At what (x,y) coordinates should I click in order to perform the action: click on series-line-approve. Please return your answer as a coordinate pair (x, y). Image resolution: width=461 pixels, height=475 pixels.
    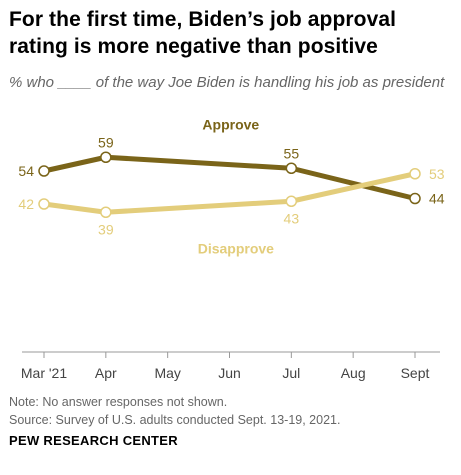
    Looking at the image, I should click on (229, 177).